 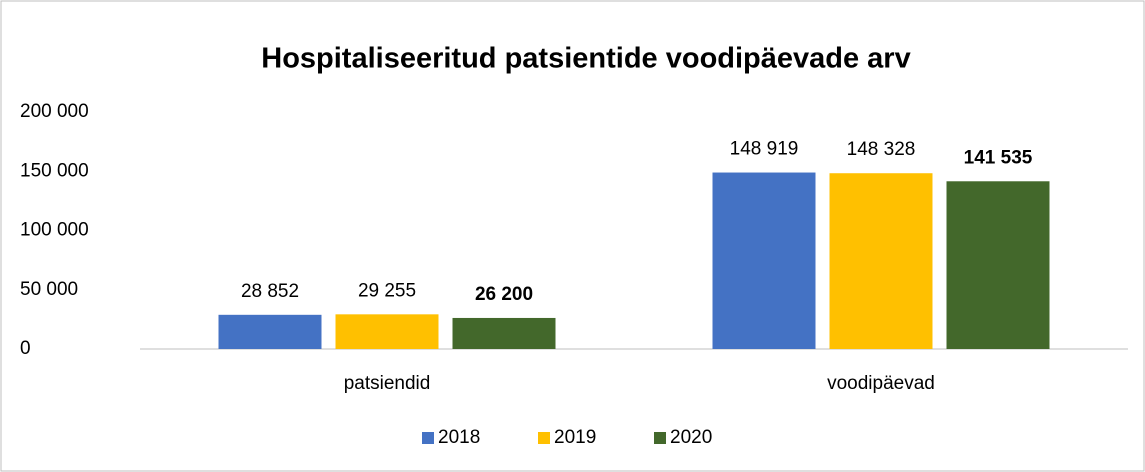 What do you see at coordinates (575, 437) in the screenshot?
I see `legend-label: 2019` at bounding box center [575, 437].